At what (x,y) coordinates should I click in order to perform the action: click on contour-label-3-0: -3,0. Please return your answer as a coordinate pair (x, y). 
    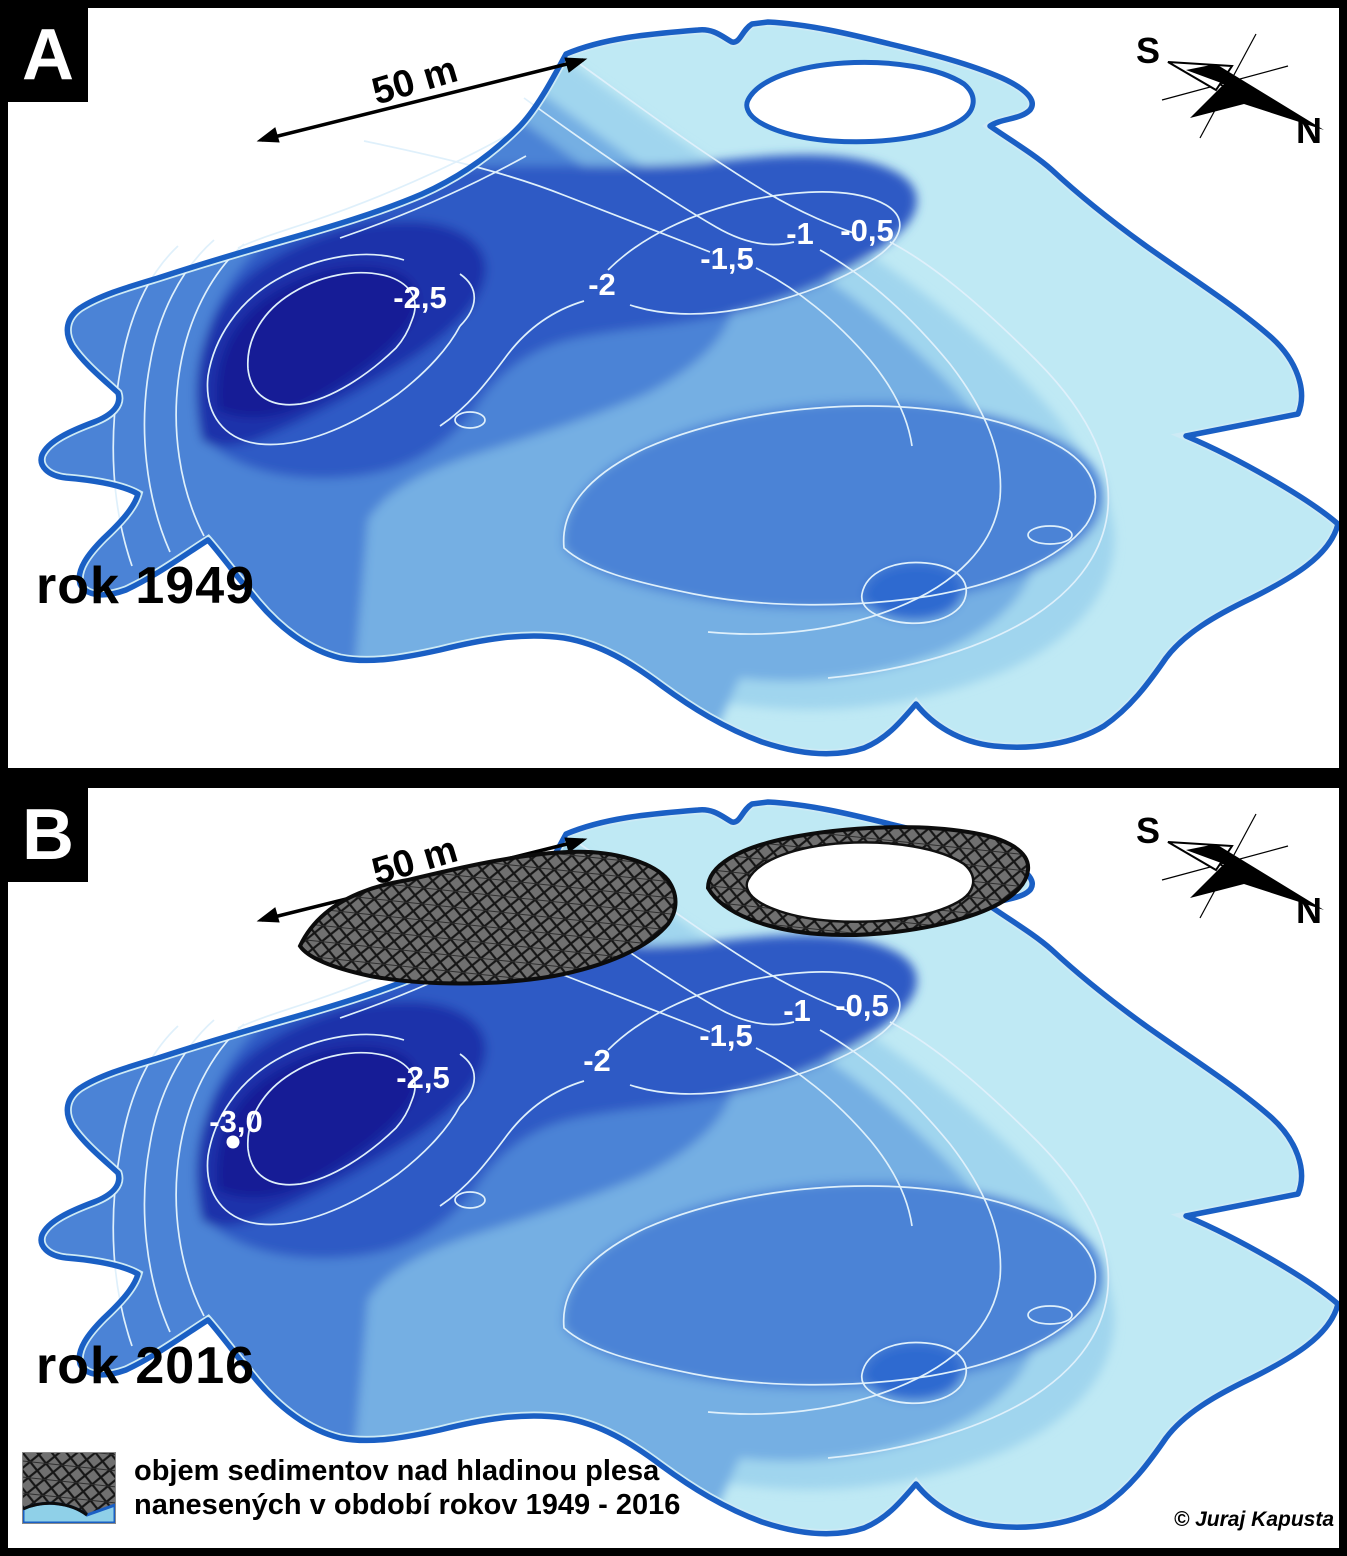
    Looking at the image, I should click on (236, 1121).